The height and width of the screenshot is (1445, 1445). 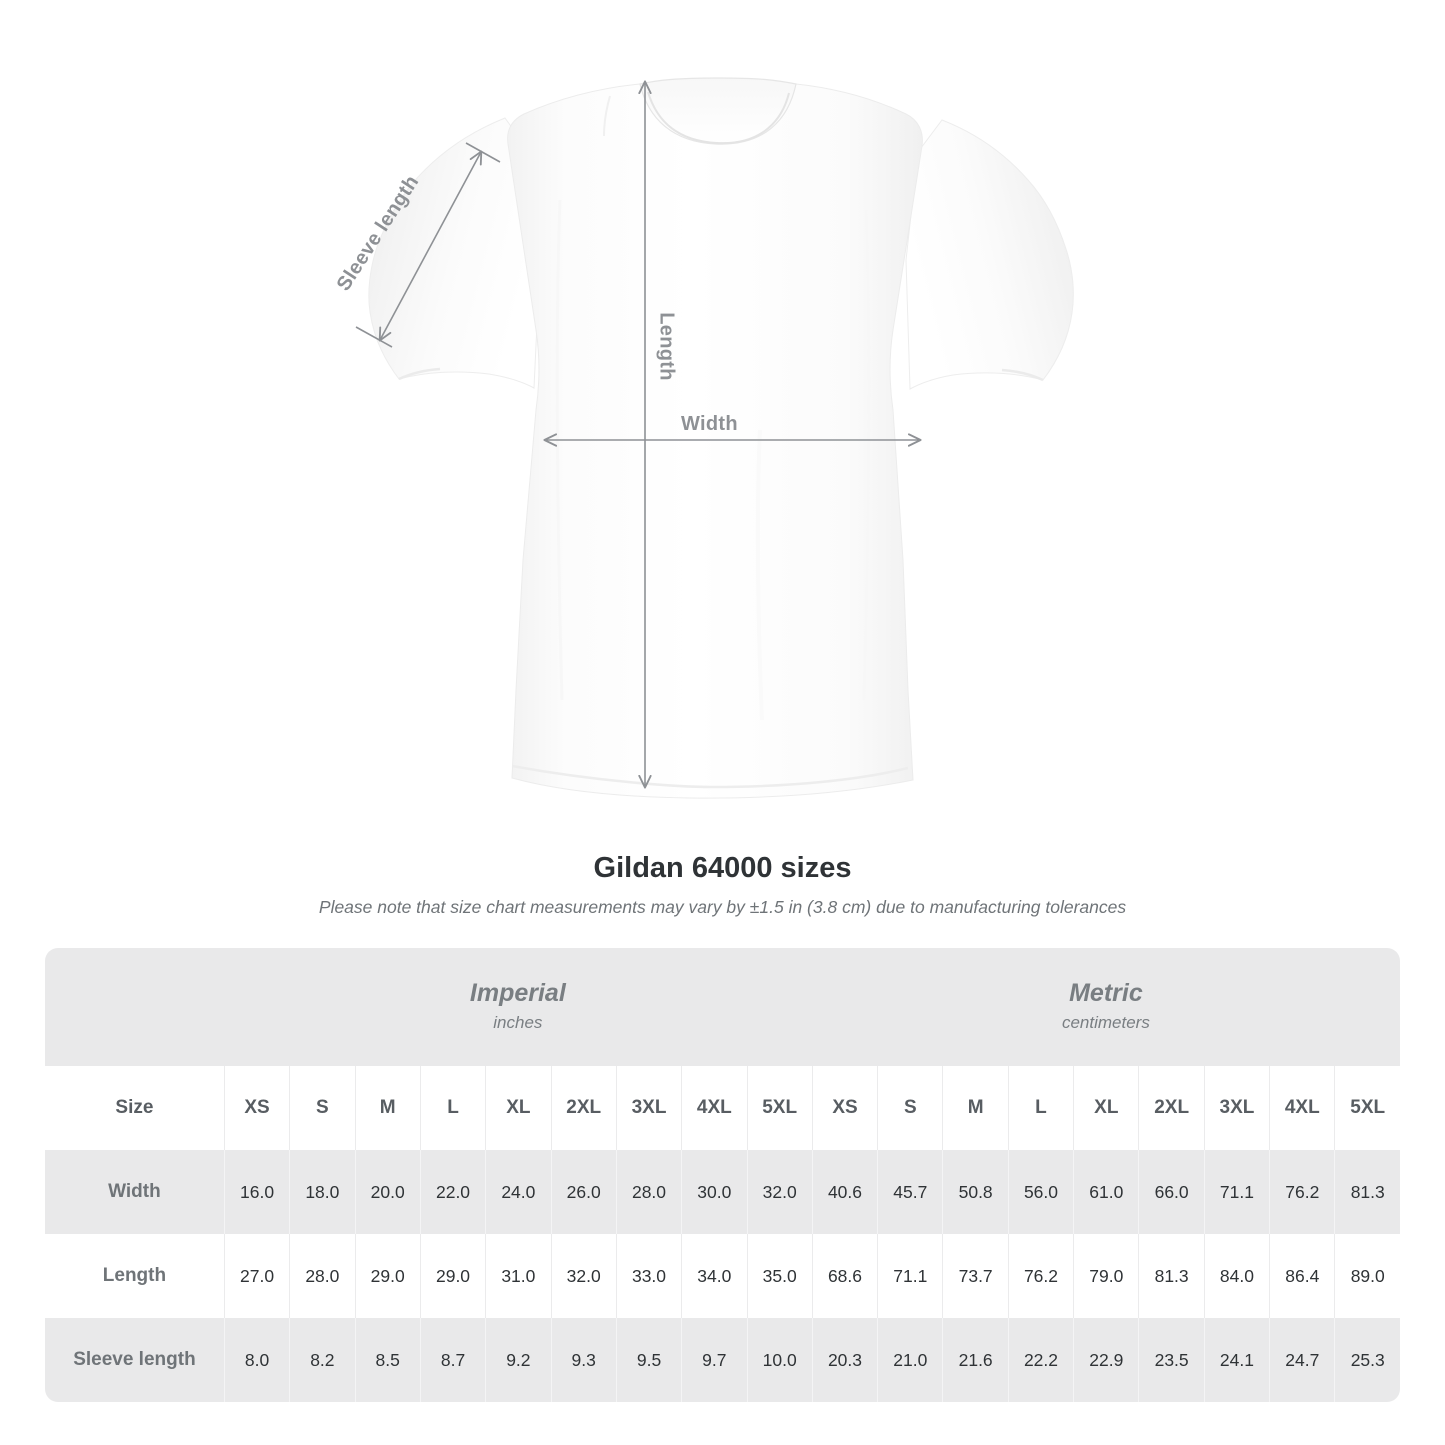 I want to click on measurement-cell: 24.1, so click(x=1236, y=1360).